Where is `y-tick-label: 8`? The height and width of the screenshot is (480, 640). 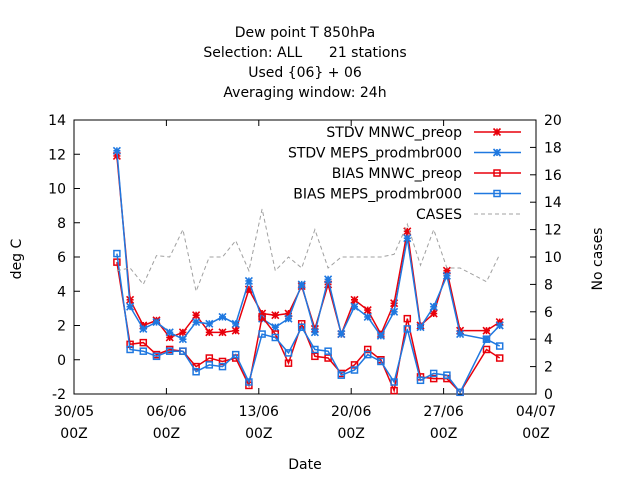 y-tick-label: 8 is located at coordinates (61, 224).